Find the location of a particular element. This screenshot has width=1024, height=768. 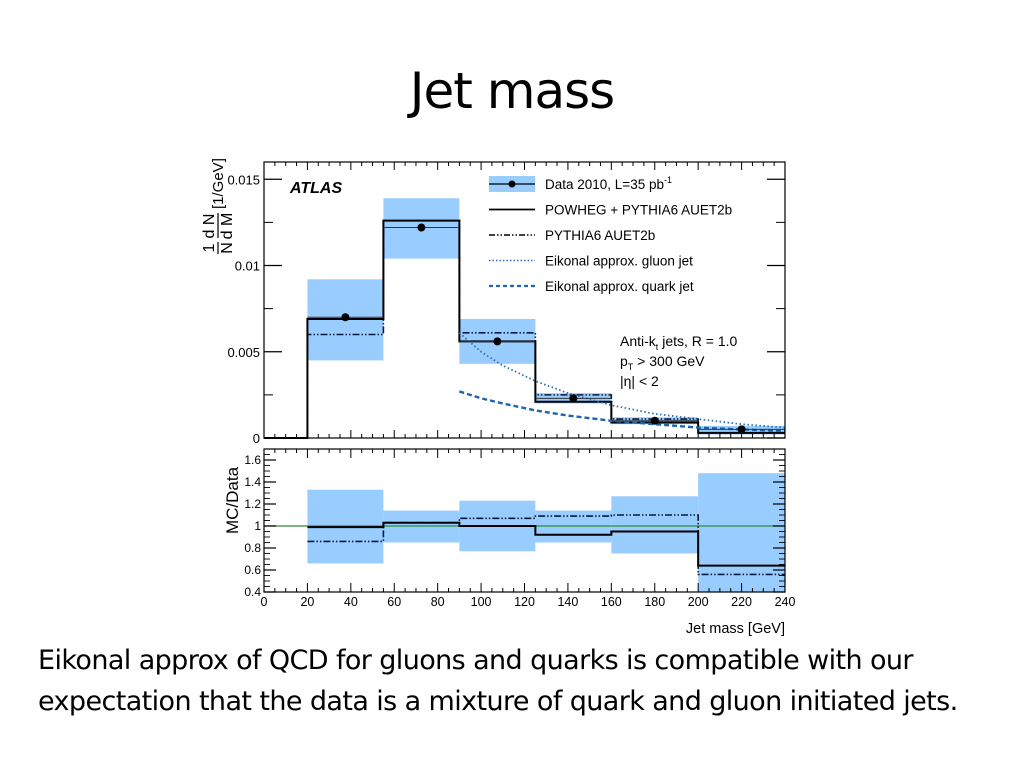

legend-label-text: Eikonal approx. gluon jet is located at coordinates (619, 261).